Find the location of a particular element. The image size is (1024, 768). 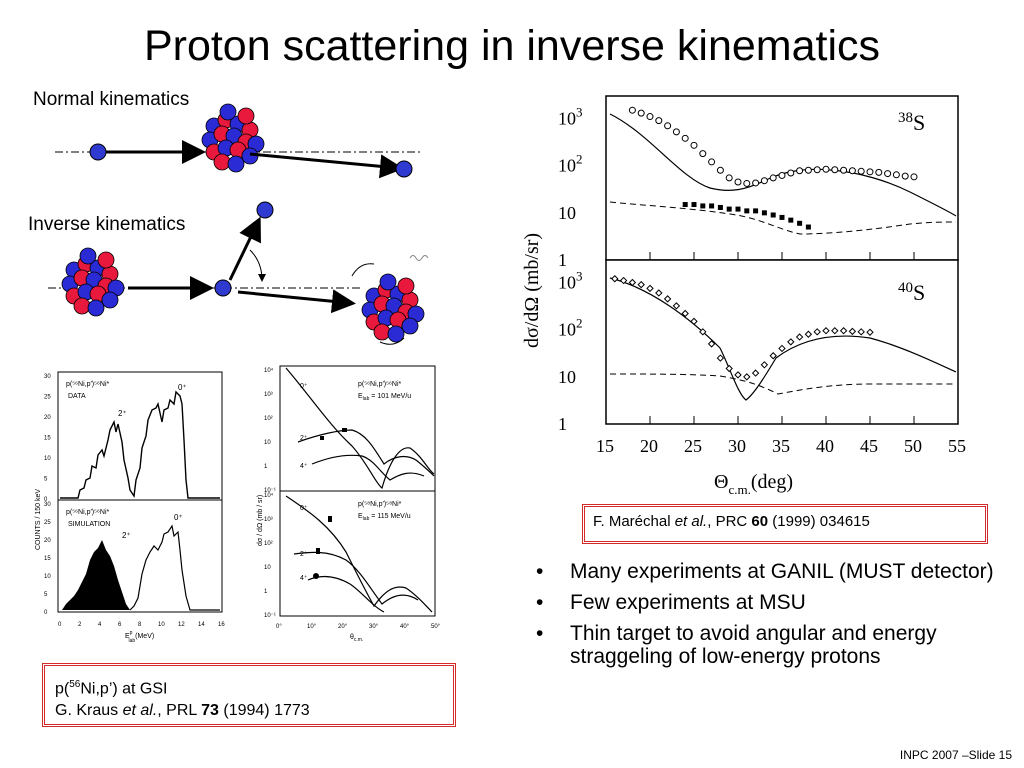

gsi-top-peak-0: 0⁺ is located at coordinates (182, 387).